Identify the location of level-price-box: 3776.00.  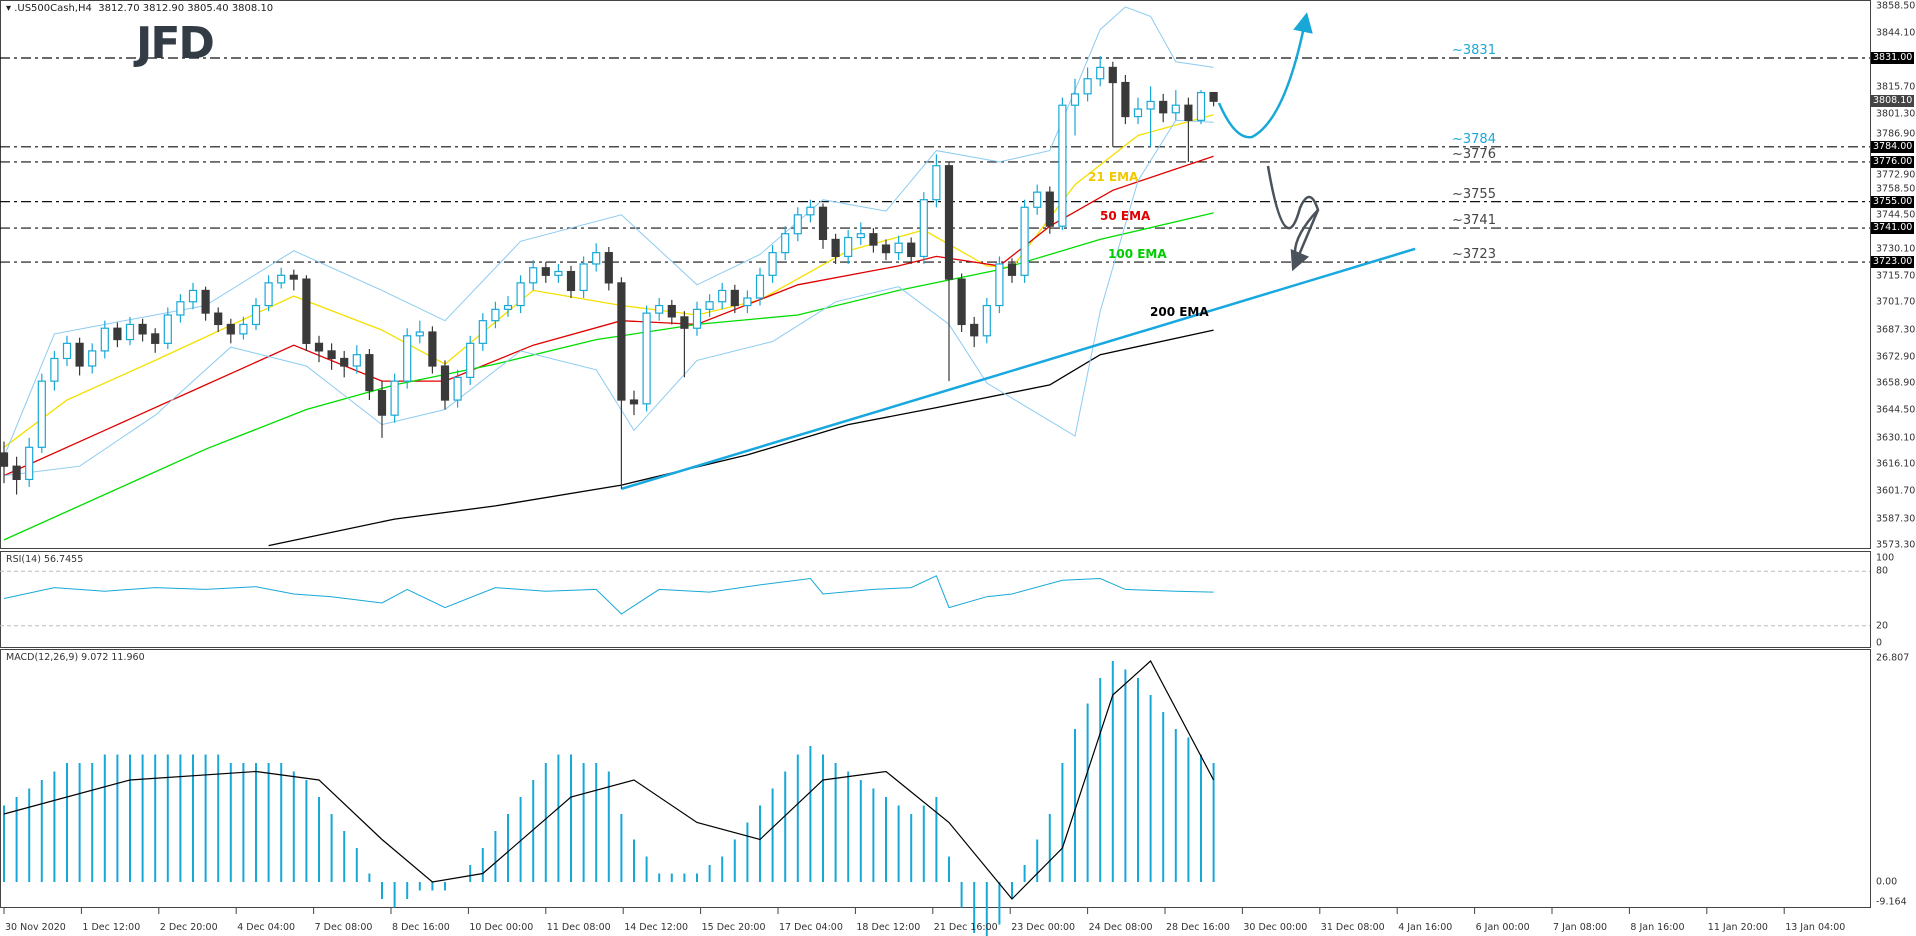
(1893, 161).